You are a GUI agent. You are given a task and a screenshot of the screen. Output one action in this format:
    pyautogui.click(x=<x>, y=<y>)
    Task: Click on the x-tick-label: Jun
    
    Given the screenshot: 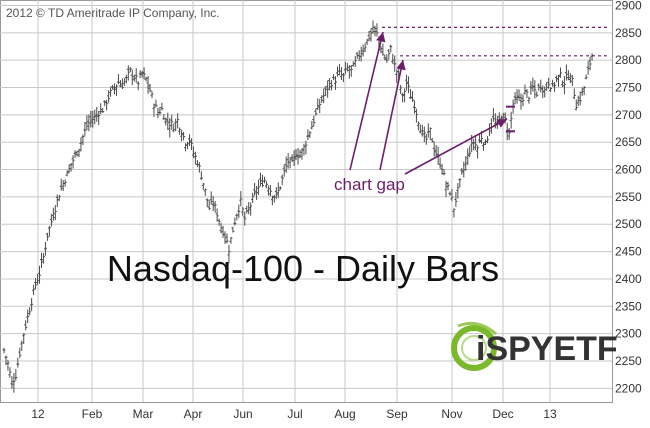 What is the action you would take?
    pyautogui.click(x=242, y=414)
    